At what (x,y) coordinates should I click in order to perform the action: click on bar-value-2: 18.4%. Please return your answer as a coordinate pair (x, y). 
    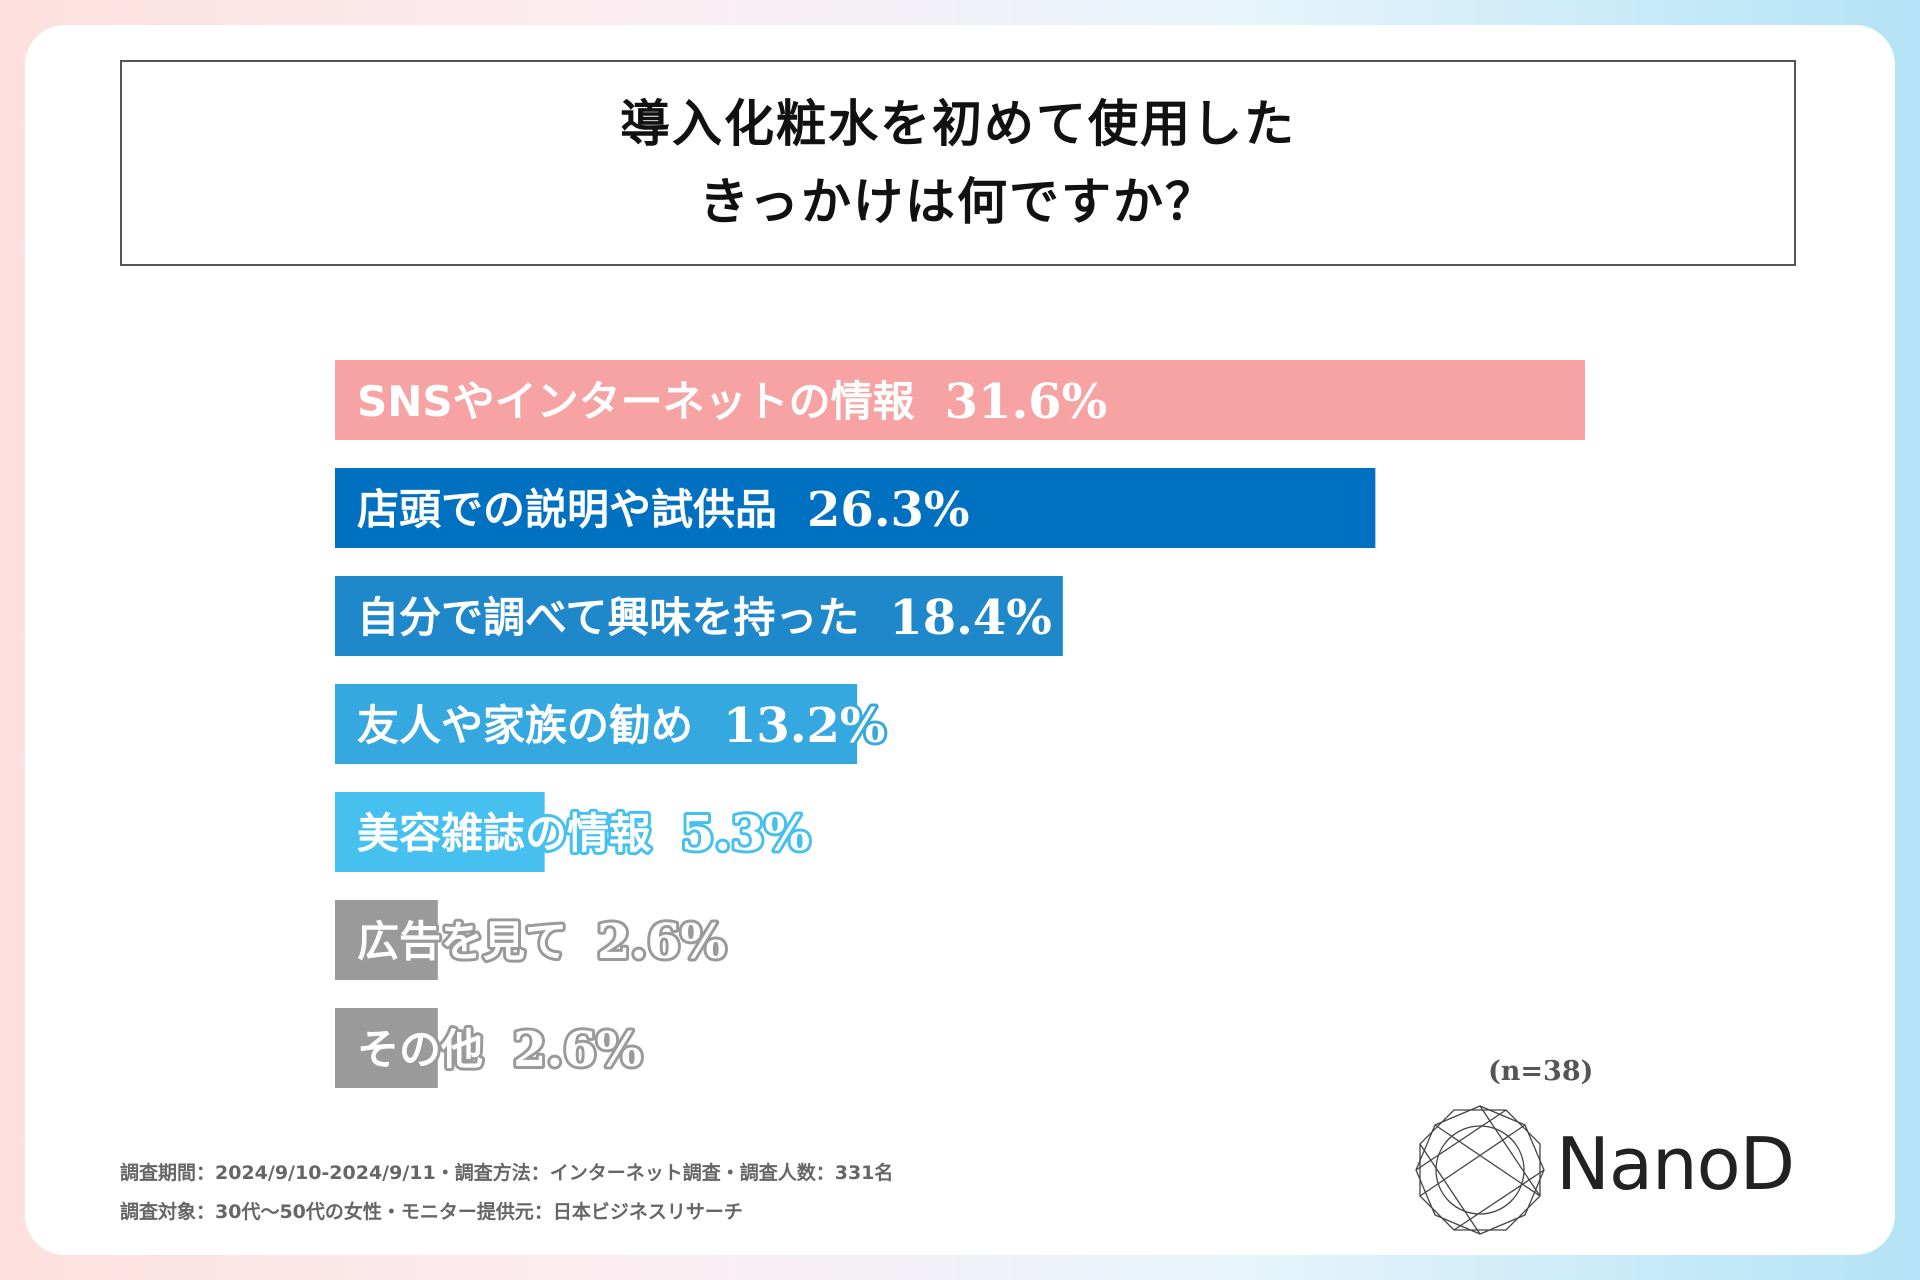
    Looking at the image, I should click on (970, 618).